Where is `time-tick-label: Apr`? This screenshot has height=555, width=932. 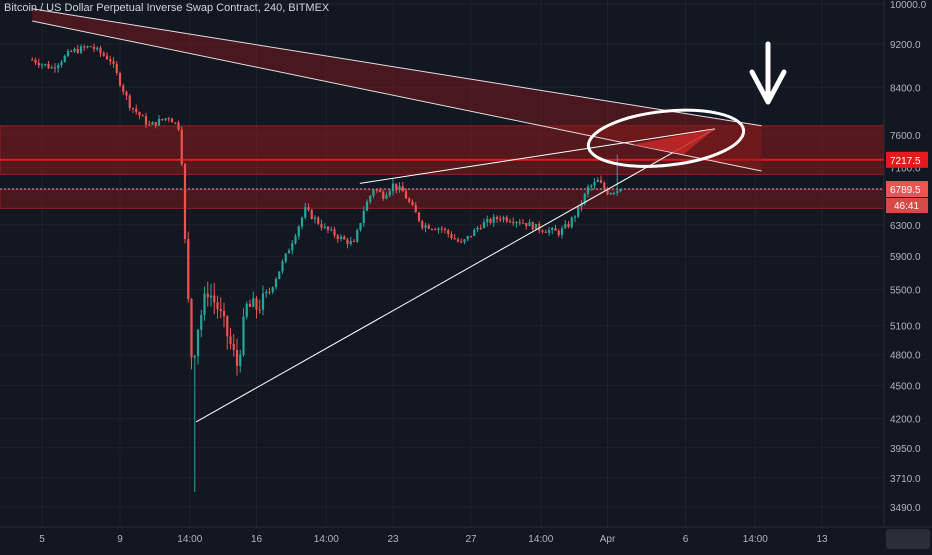
time-tick-label: Apr is located at coordinates (608, 539).